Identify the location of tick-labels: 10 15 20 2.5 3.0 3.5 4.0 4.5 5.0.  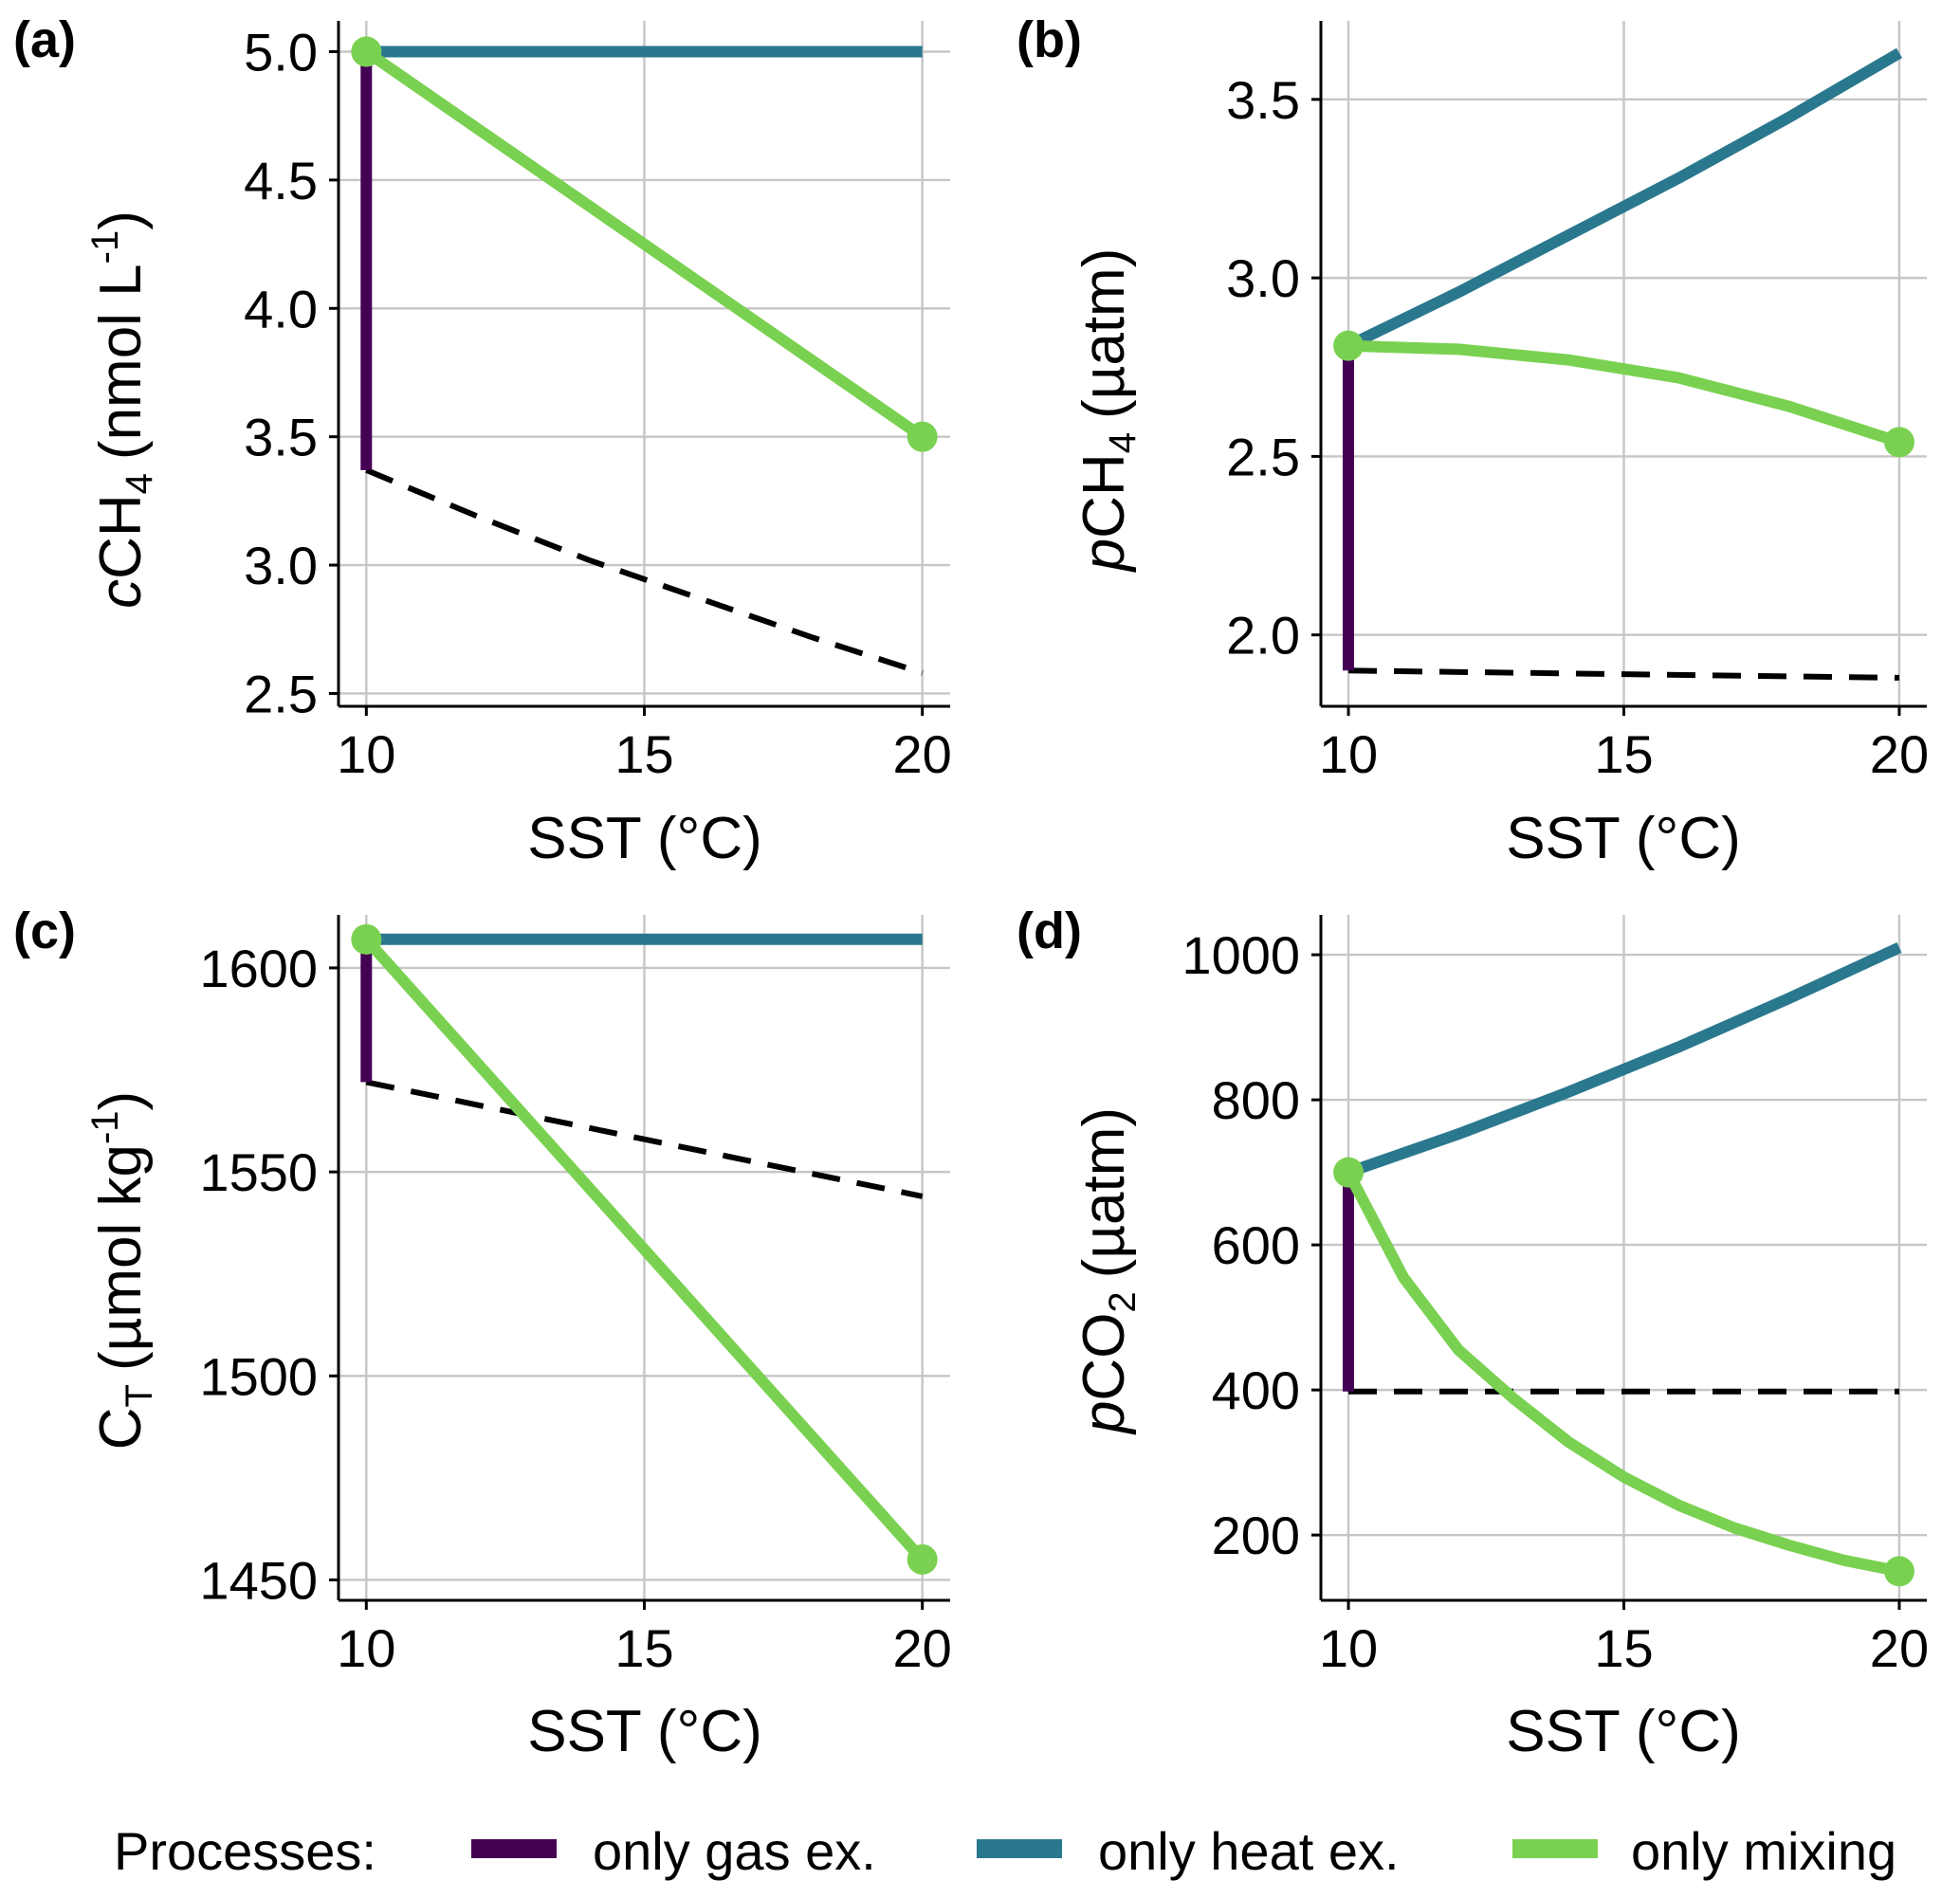
(598, 403).